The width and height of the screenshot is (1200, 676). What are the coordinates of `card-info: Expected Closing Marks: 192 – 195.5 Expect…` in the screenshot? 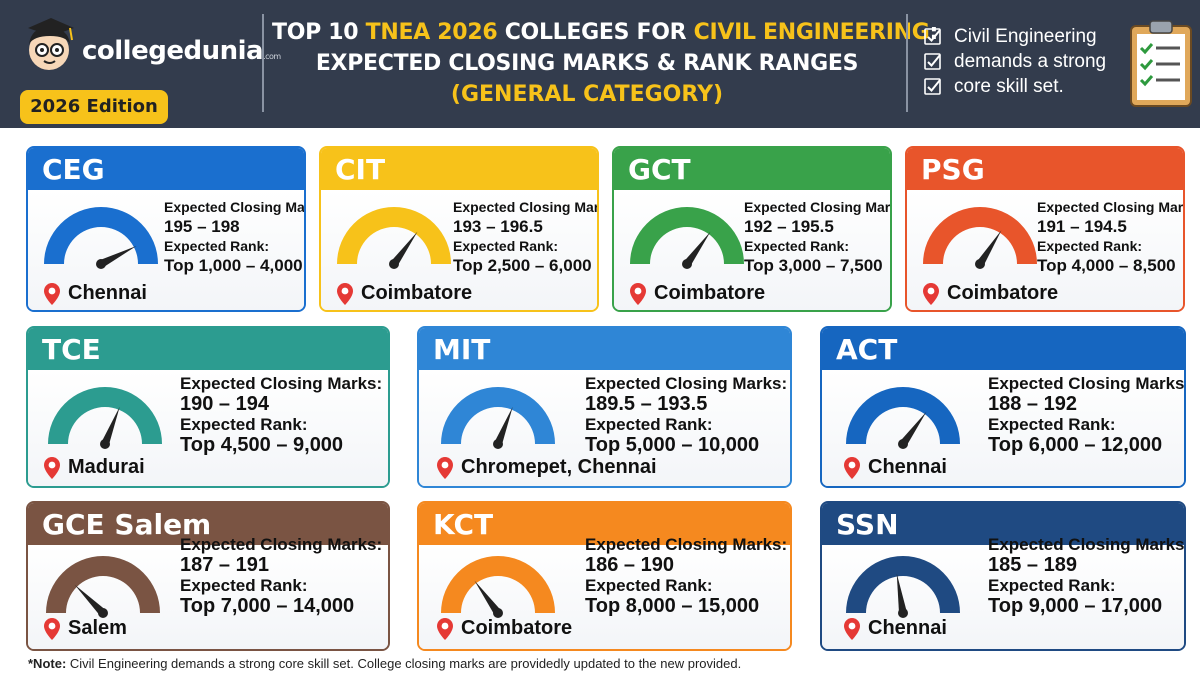 It's located at (817, 237).